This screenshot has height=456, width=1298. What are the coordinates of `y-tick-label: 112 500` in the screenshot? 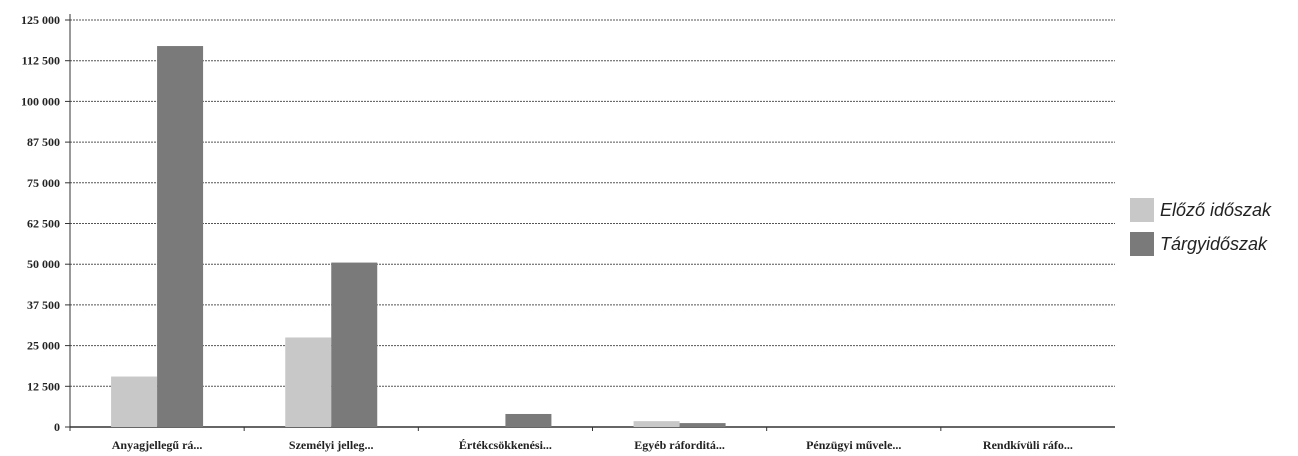 It's located at (41, 61).